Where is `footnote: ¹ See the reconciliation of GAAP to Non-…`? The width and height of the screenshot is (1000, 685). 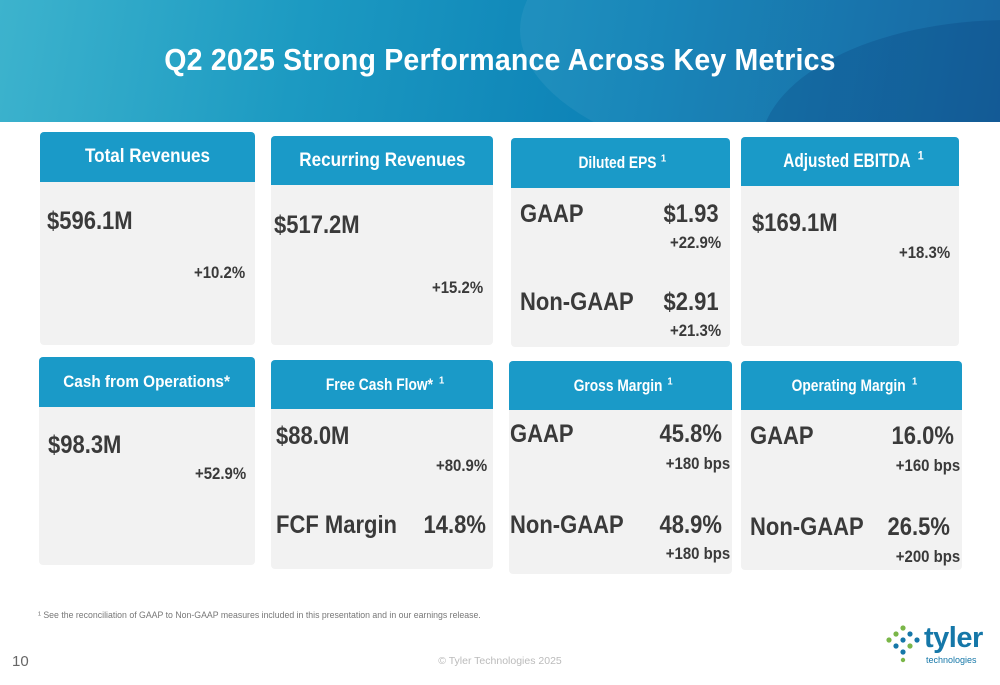
footnote: ¹ See the reconciliation of GAAP to Non-… is located at coordinates (259, 615).